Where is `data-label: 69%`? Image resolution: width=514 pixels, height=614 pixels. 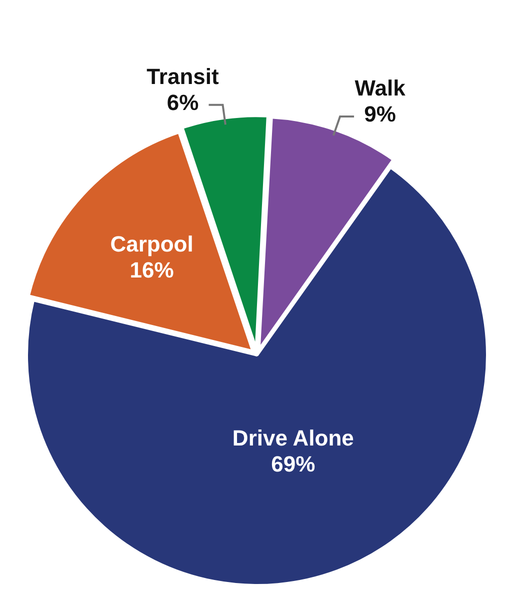
data-label: 69% is located at coordinates (293, 463).